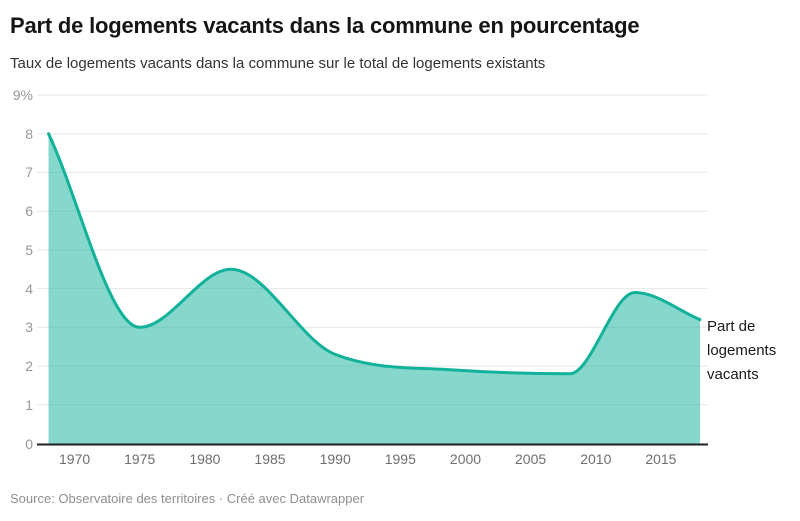 The image size is (800, 521). Describe the element at coordinates (29, 366) in the screenshot. I see `y-axis-tick-label: 2` at that location.